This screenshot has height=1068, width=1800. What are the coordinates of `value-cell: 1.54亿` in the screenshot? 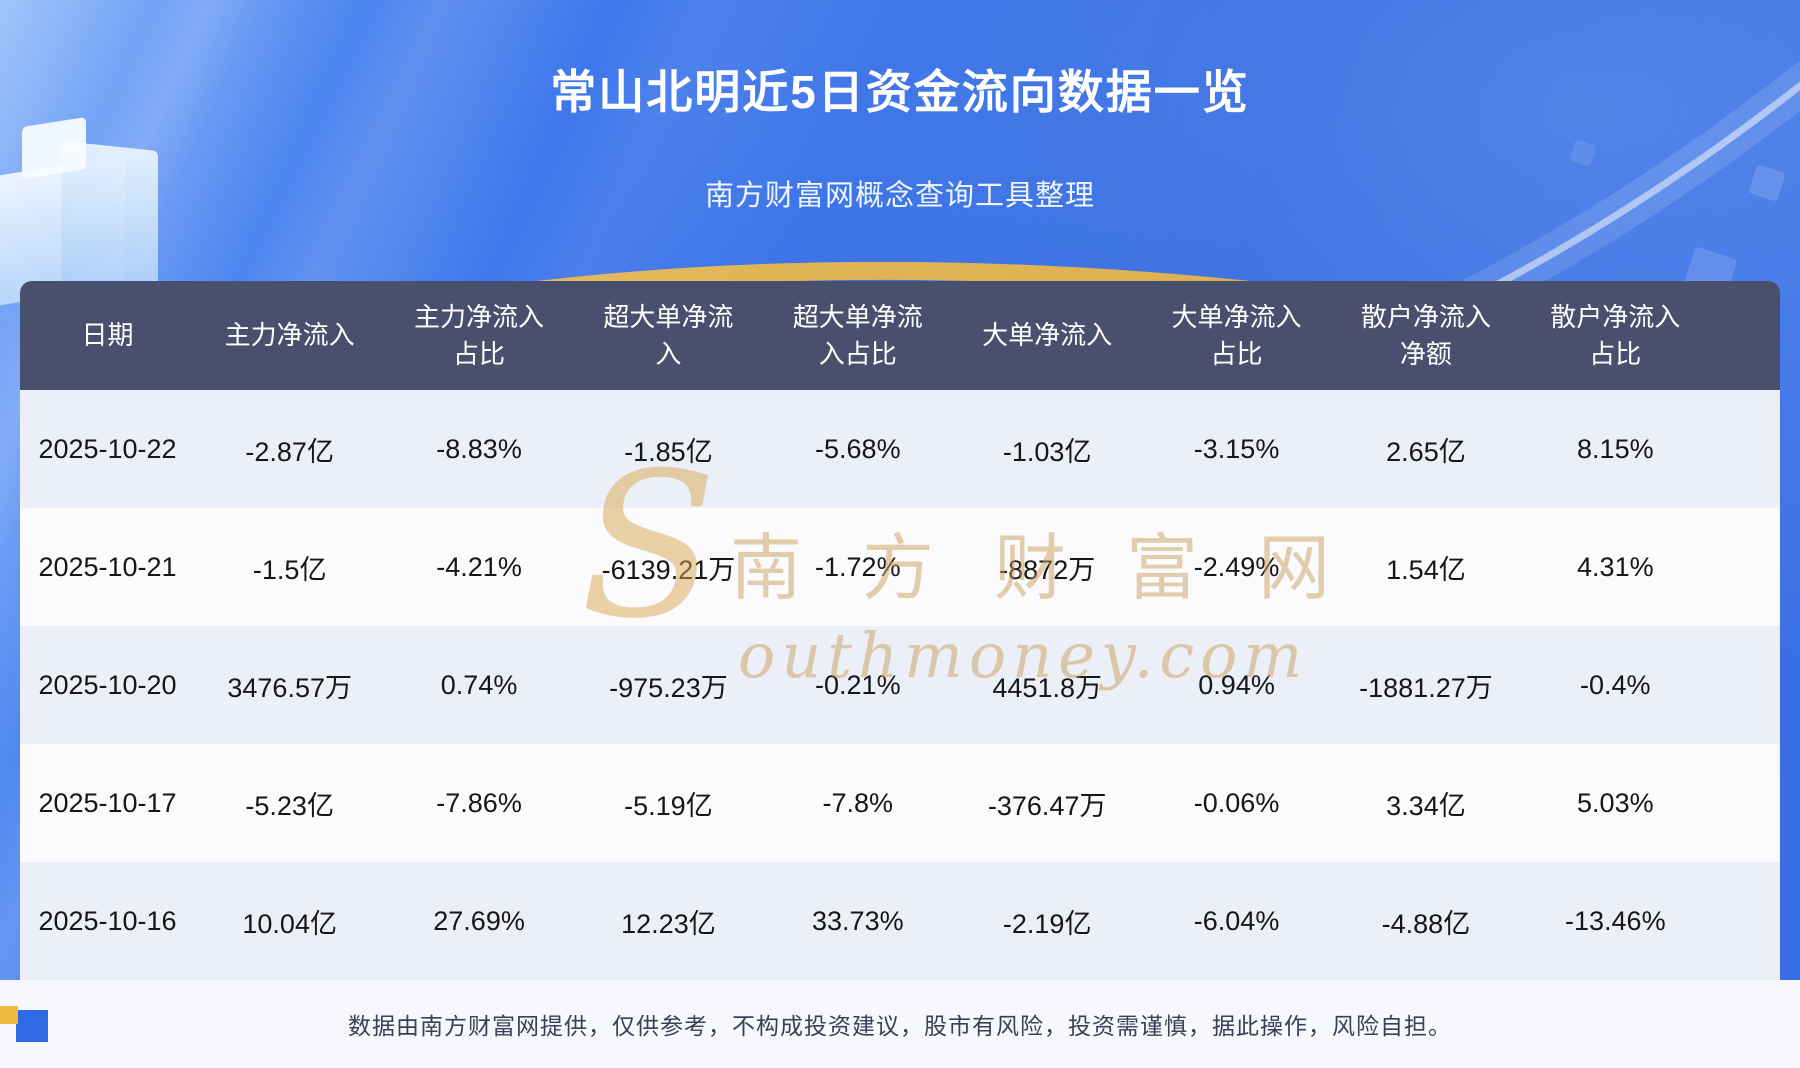 It's located at (1426, 569).